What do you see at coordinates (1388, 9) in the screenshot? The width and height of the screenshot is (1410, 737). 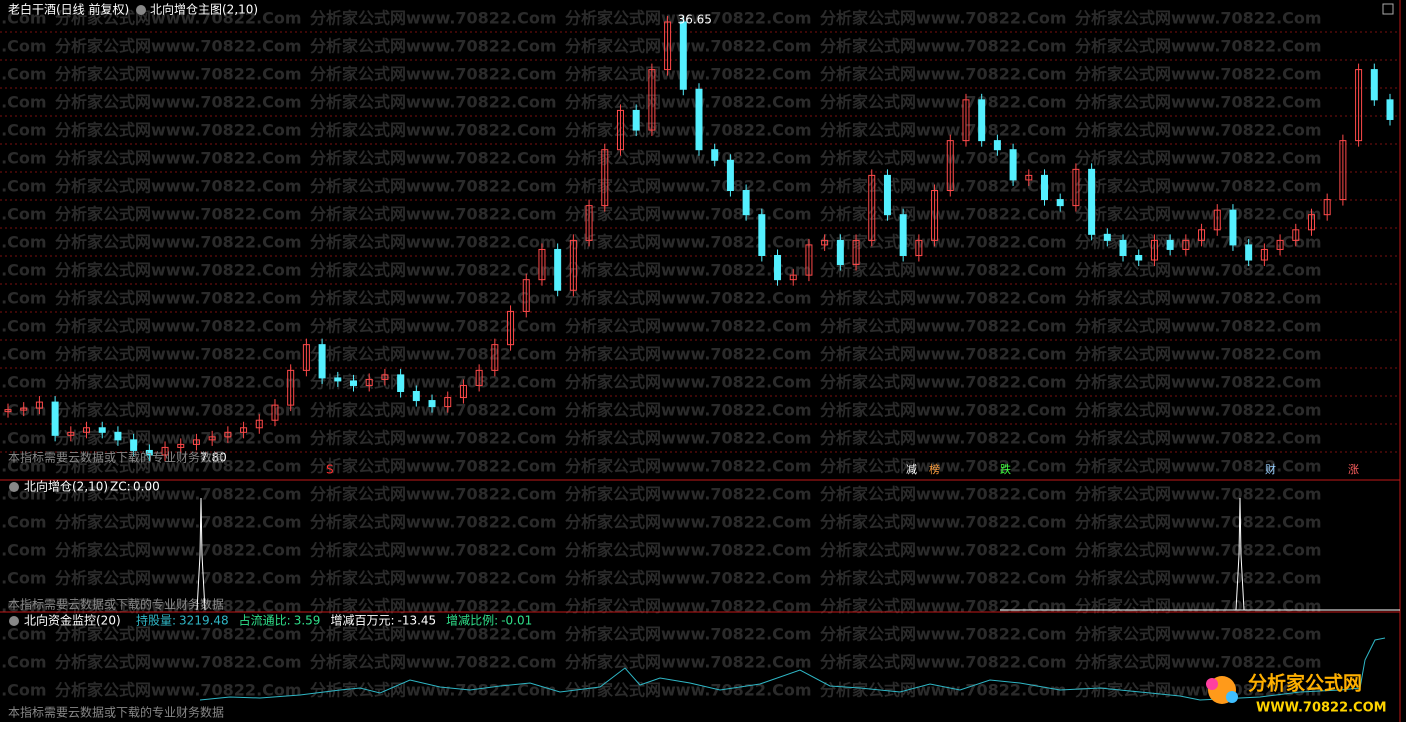 I see `close-button` at bounding box center [1388, 9].